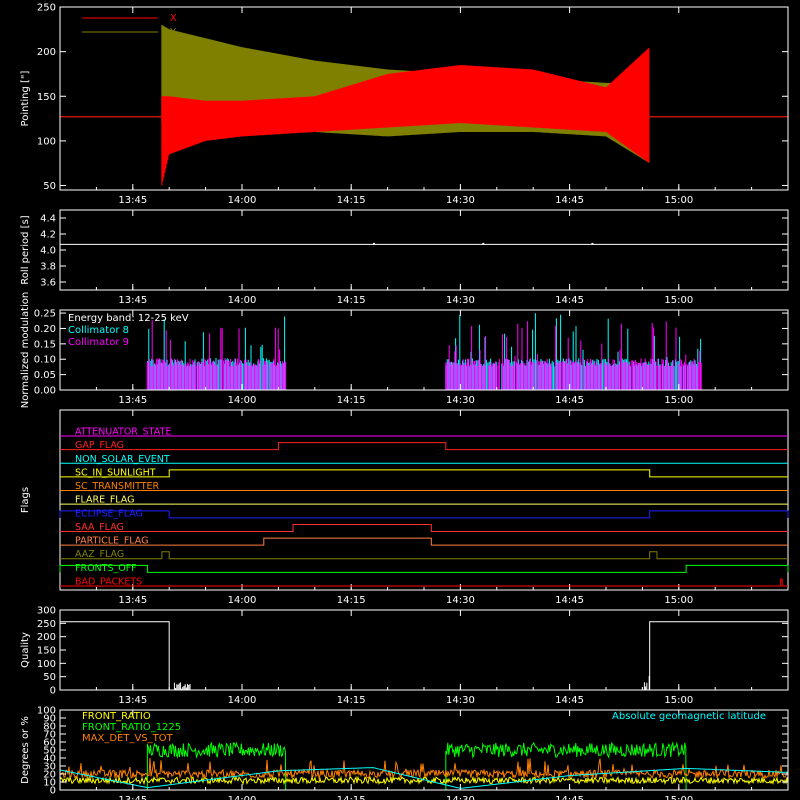  Describe the element at coordinates (128, 318) in the screenshot. I see `energy-band-annotation: Energy band: 12-25 keV` at that location.